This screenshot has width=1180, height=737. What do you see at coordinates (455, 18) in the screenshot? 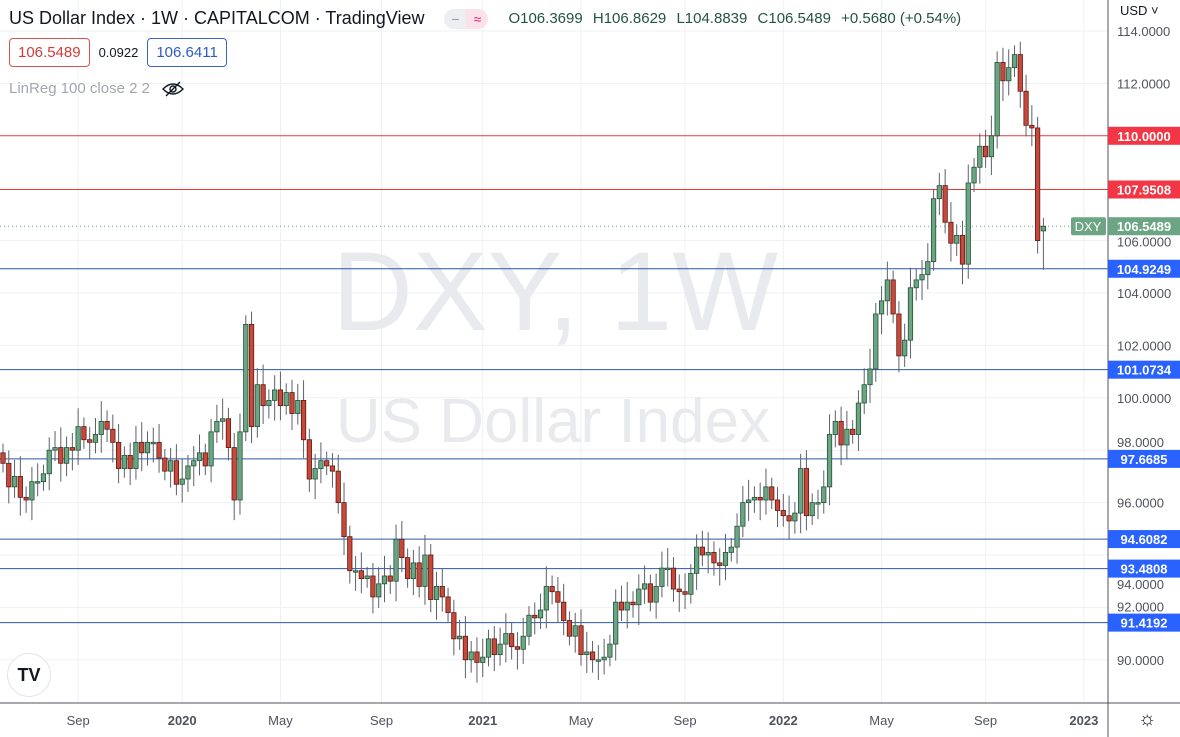
I see `minus-icon: −` at bounding box center [455, 18].